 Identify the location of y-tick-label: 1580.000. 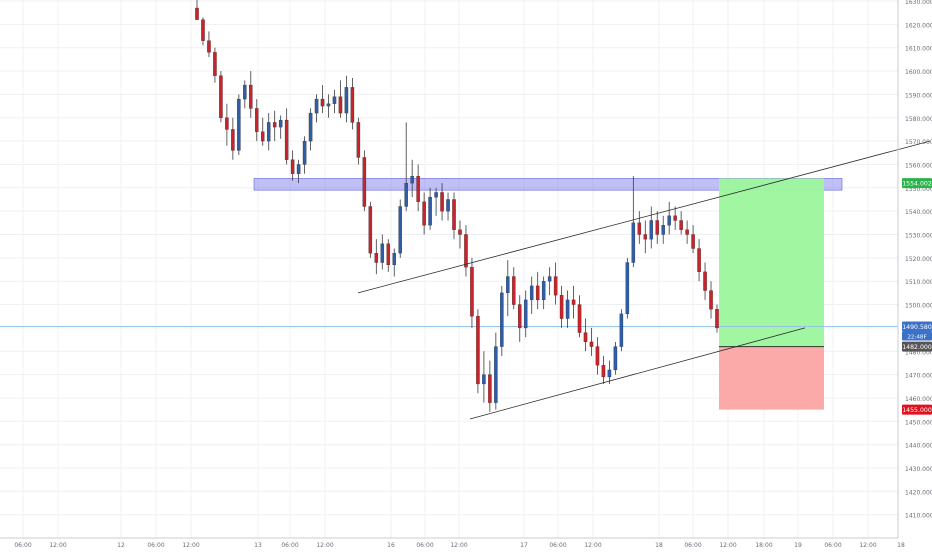
(918, 119).